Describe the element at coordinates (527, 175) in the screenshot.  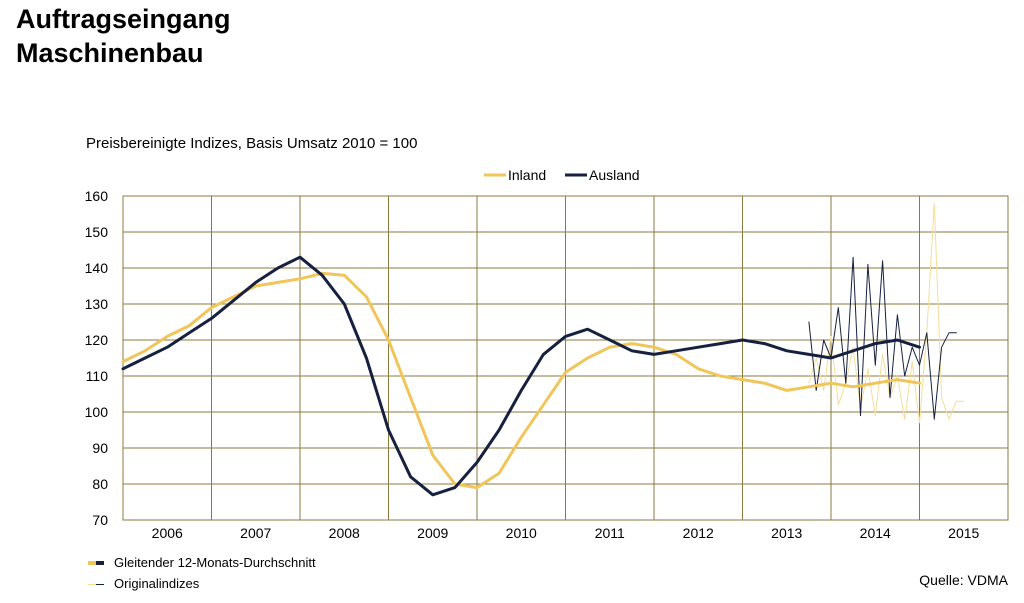
I see `legend-label-inland: Inland` at that location.